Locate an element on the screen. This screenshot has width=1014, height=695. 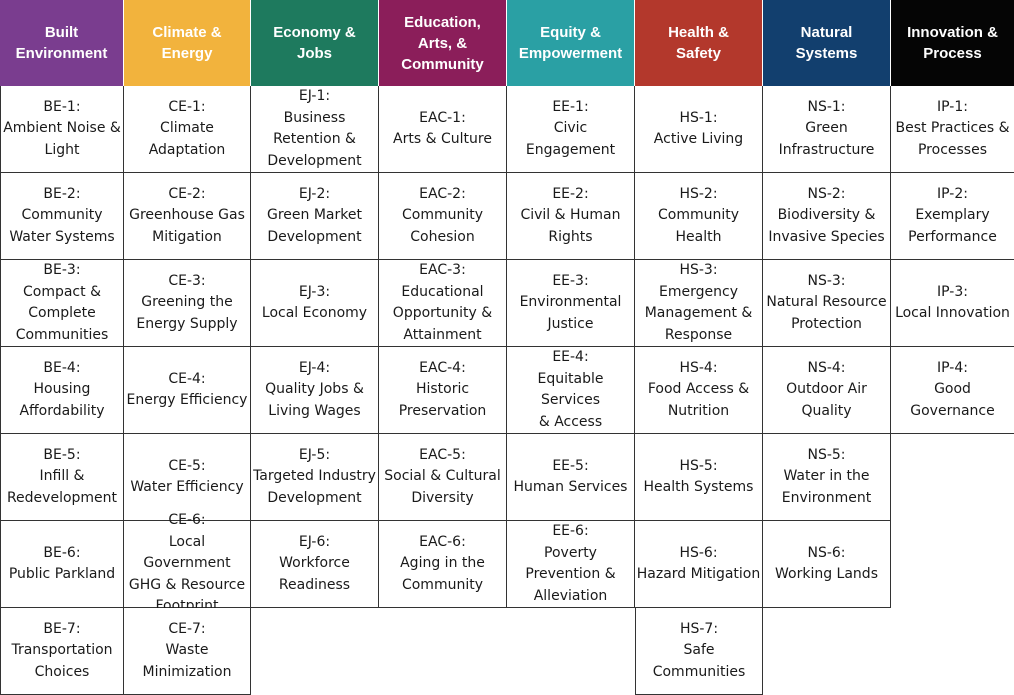
objective-label: Biodiversity & Invasive Species is located at coordinates (826, 226).